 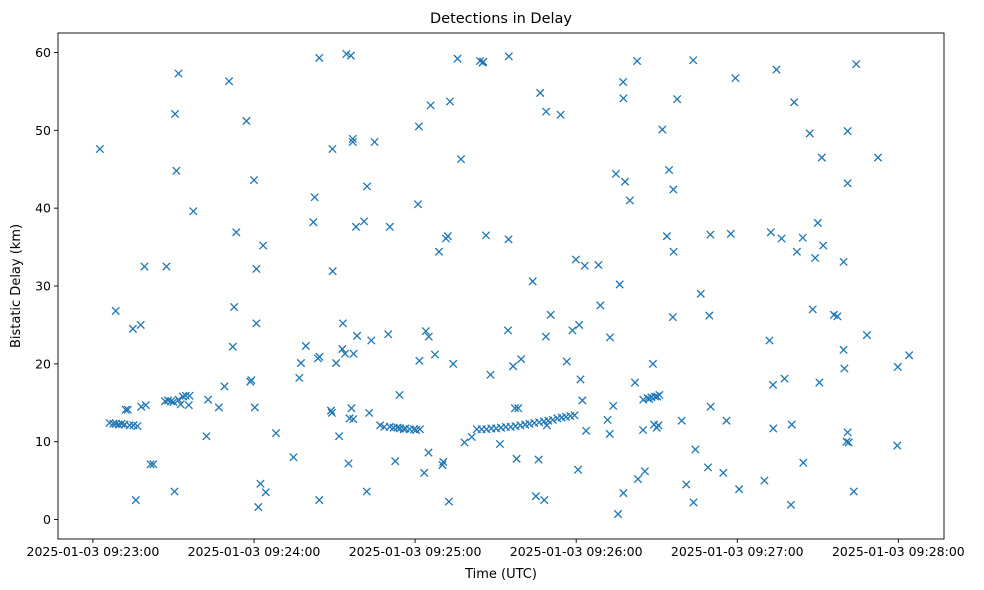 What do you see at coordinates (43, 52) in the screenshot?
I see `y-tick-label: 60` at bounding box center [43, 52].